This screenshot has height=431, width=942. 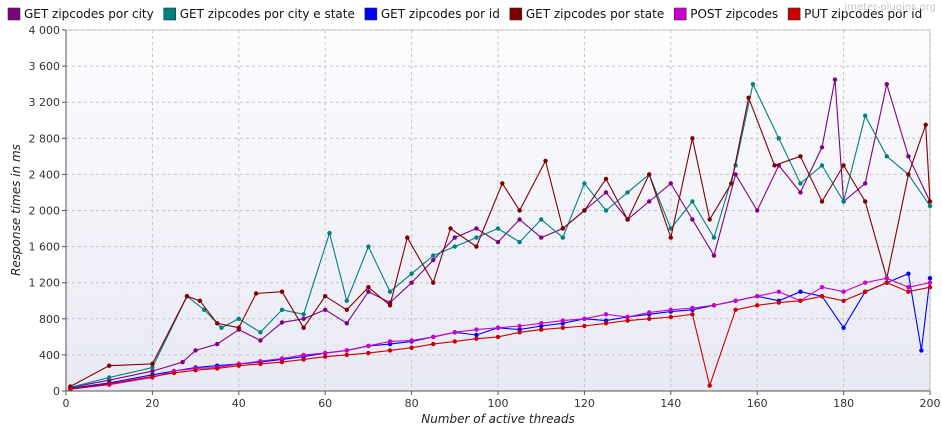 What do you see at coordinates (595, 14) in the screenshot?
I see `legend-label: GET zipcodes por state` at bounding box center [595, 14].